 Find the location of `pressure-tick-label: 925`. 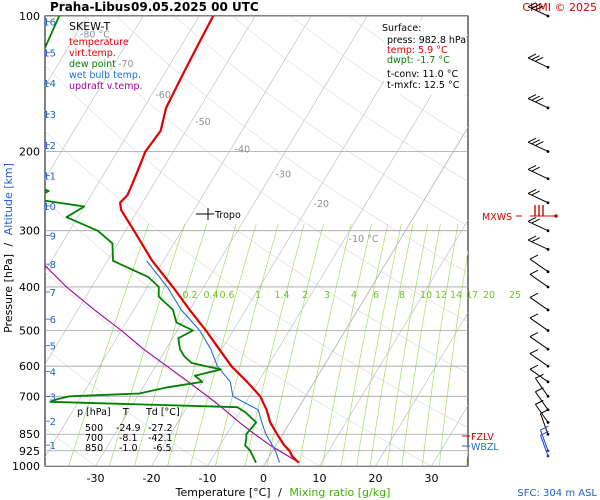

pressure-tick-label: 925 is located at coordinates (29, 451).